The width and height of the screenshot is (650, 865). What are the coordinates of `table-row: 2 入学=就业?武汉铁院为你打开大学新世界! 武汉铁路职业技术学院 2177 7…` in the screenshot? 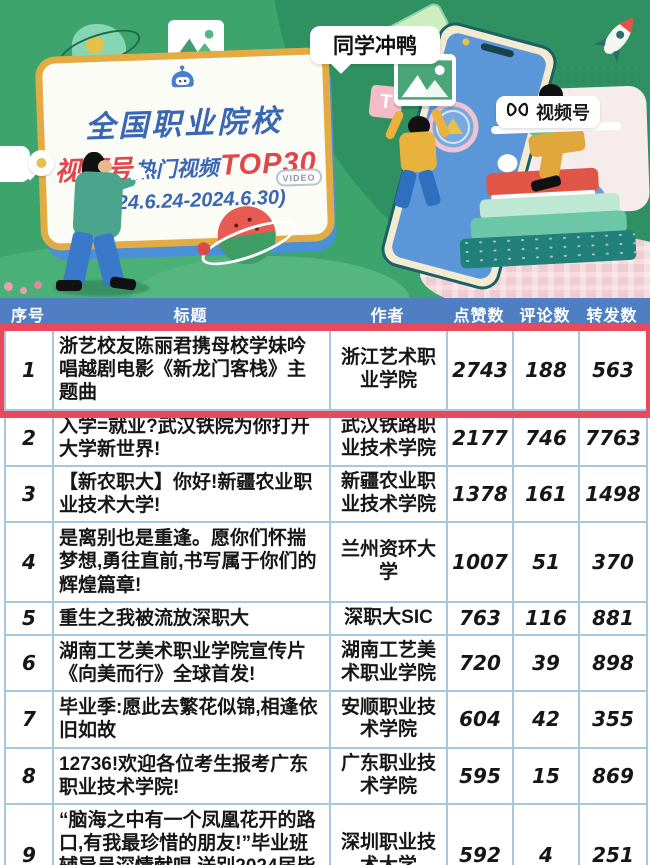 It's located at (326, 438).